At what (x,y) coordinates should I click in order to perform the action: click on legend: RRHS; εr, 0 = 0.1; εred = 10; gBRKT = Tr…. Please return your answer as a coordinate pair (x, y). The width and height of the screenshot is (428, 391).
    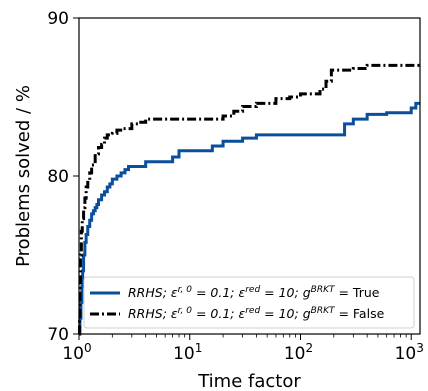
    Looking at the image, I should click on (249, 302).